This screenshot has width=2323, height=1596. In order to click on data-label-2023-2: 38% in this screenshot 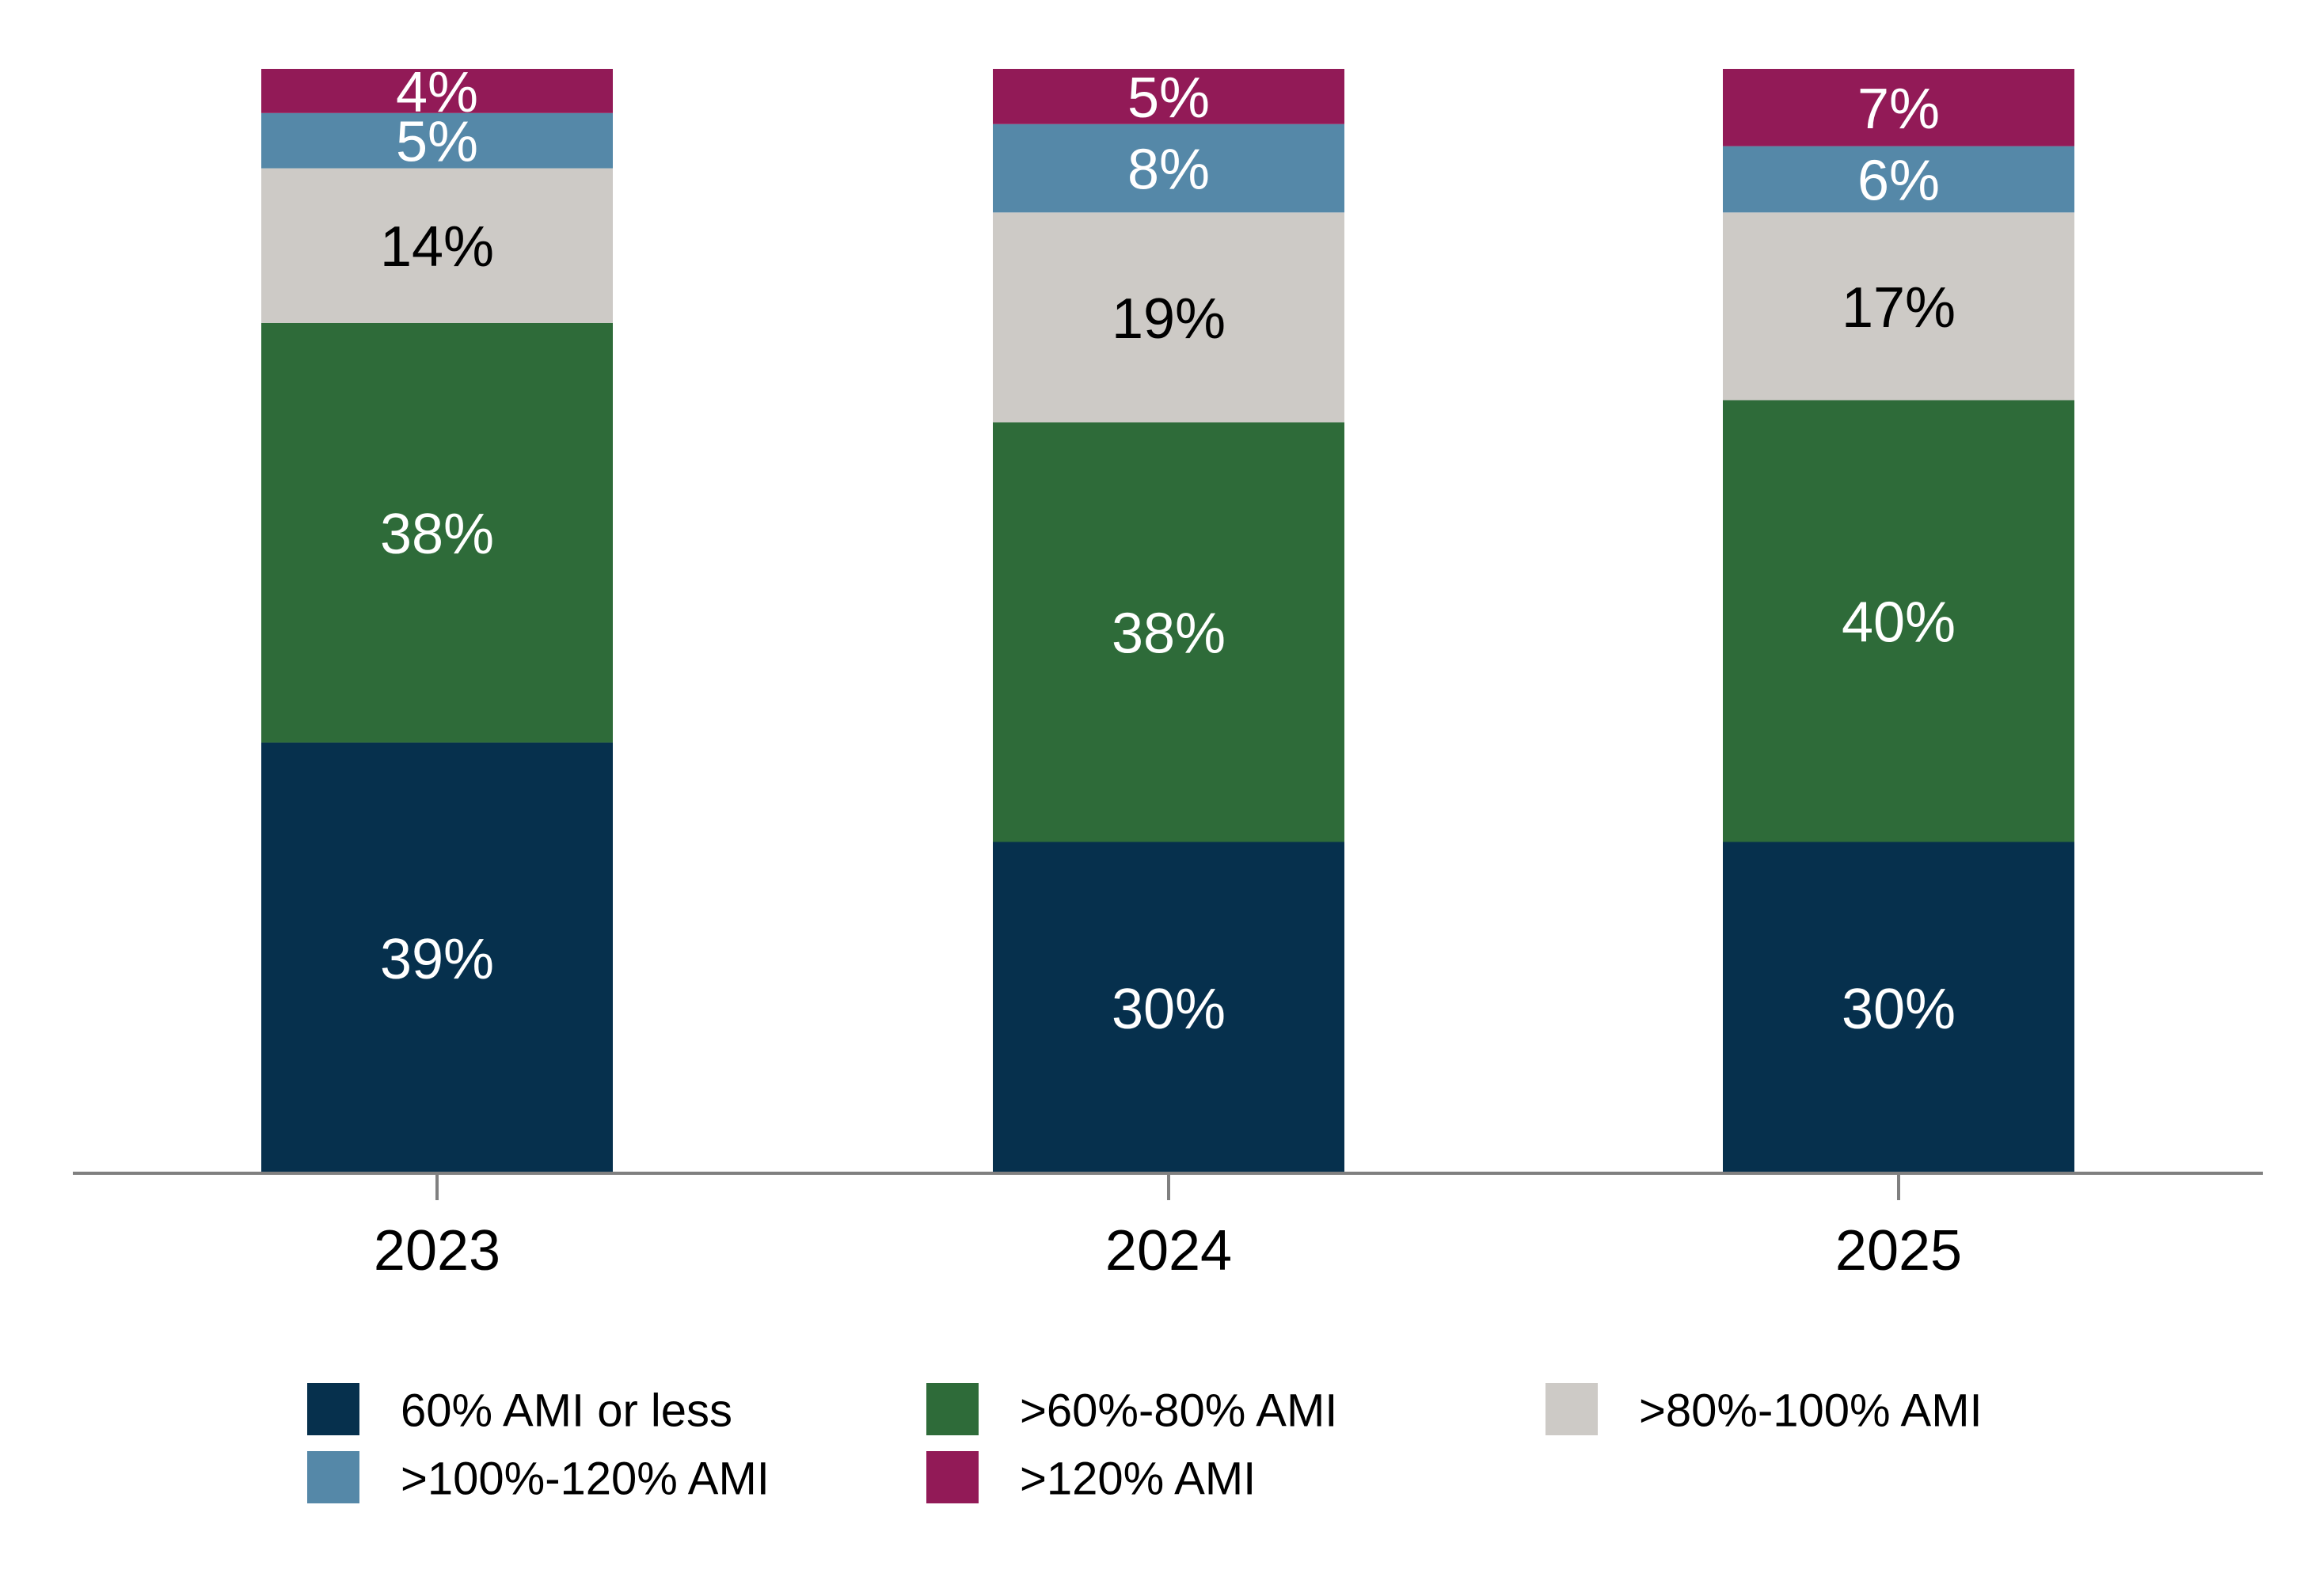, I will do `click(437, 534)`.